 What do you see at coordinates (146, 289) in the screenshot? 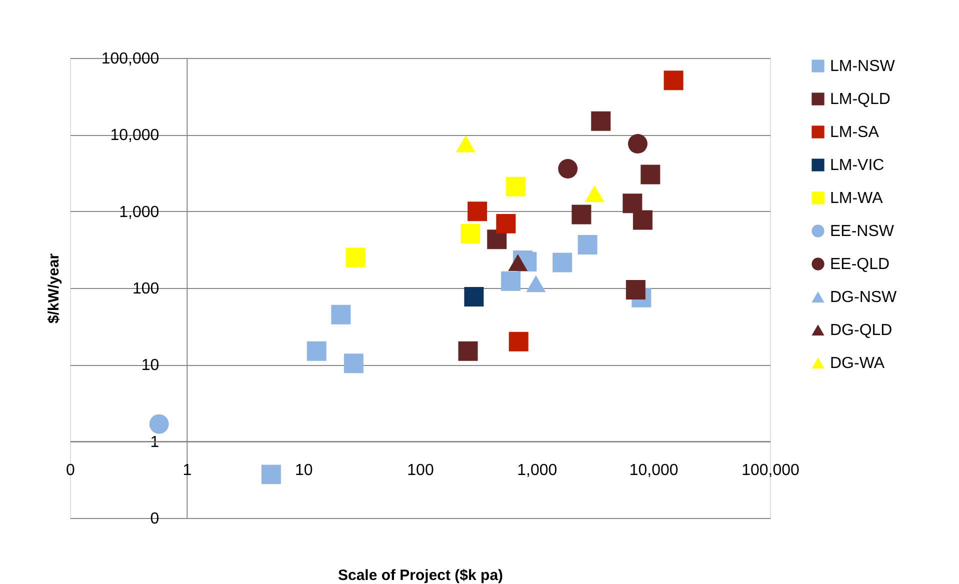
I see `y-tick-label: 100` at bounding box center [146, 289].